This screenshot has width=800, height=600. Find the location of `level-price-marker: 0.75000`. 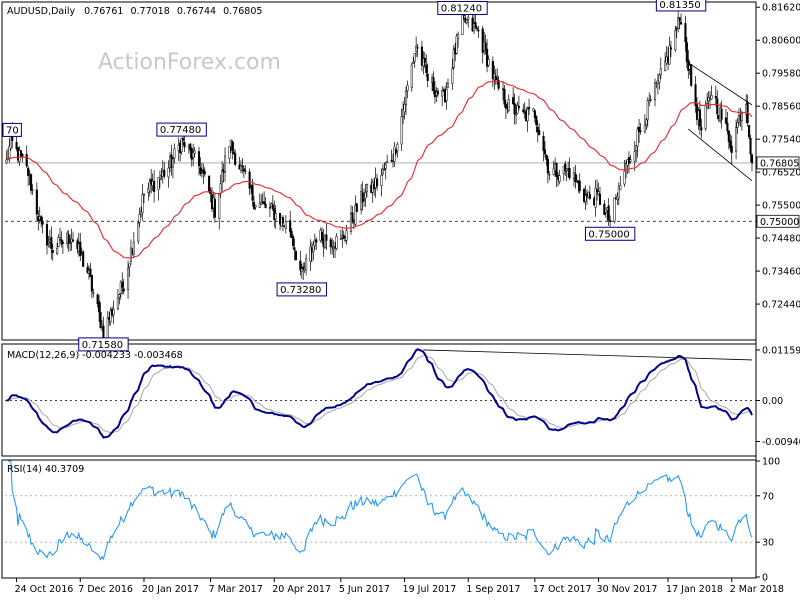

level-price-marker: 0.75000 is located at coordinates (778, 221).